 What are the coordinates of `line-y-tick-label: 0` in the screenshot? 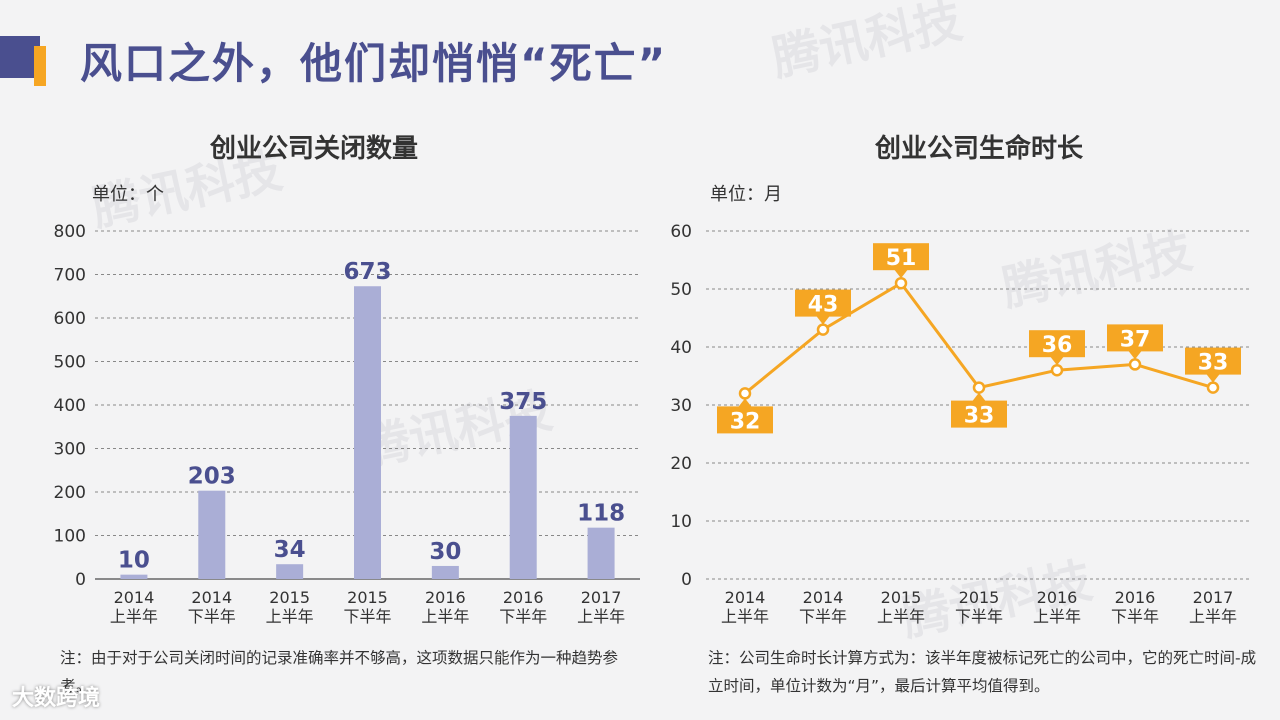 It's located at (686, 580).